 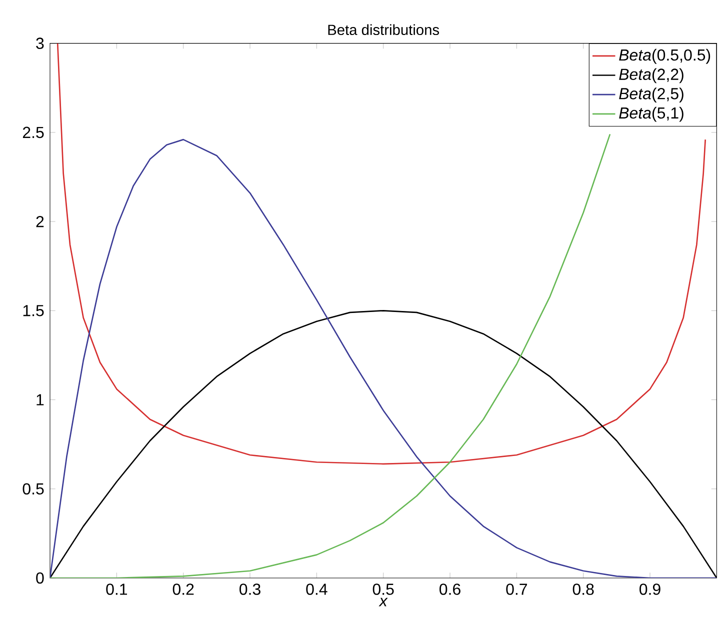 I want to click on y-tick-label: 0.5, so click(x=33, y=489).